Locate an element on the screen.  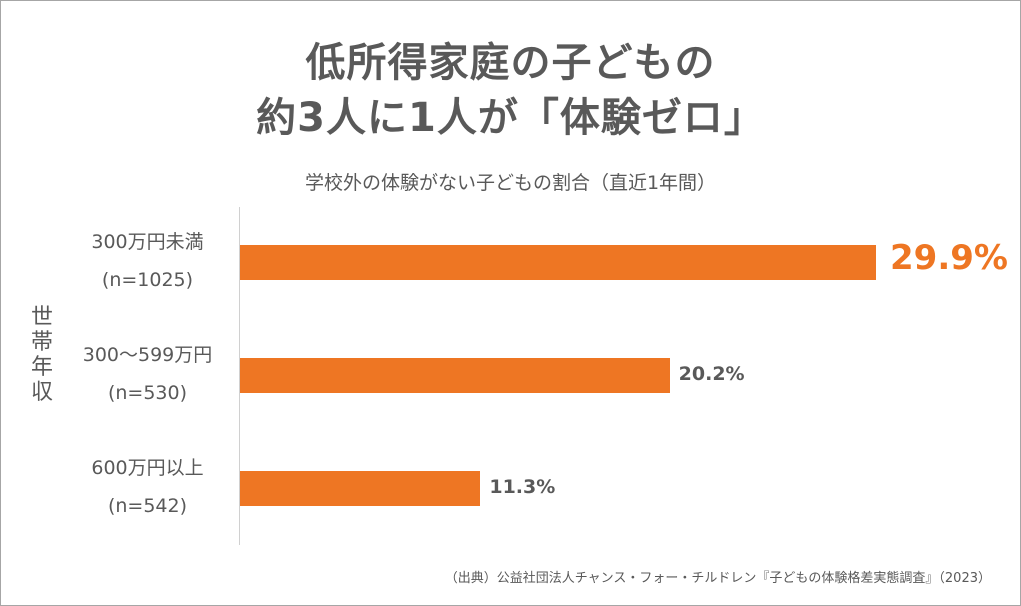
category-label: 300〜599万円 (n=530) is located at coordinates (147, 374).